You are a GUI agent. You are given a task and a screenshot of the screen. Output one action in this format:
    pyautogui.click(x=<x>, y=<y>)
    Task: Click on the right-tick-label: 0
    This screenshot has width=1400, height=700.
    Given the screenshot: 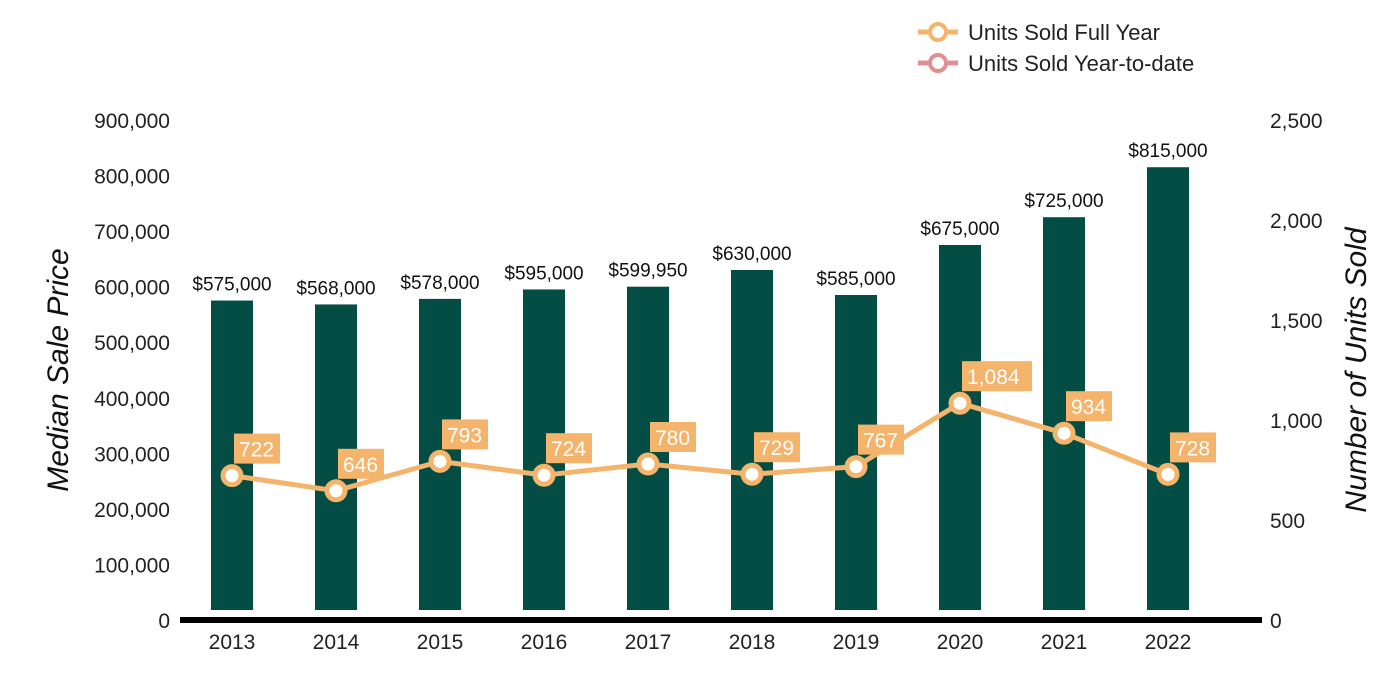 What is the action you would take?
    pyautogui.click(x=1276, y=621)
    